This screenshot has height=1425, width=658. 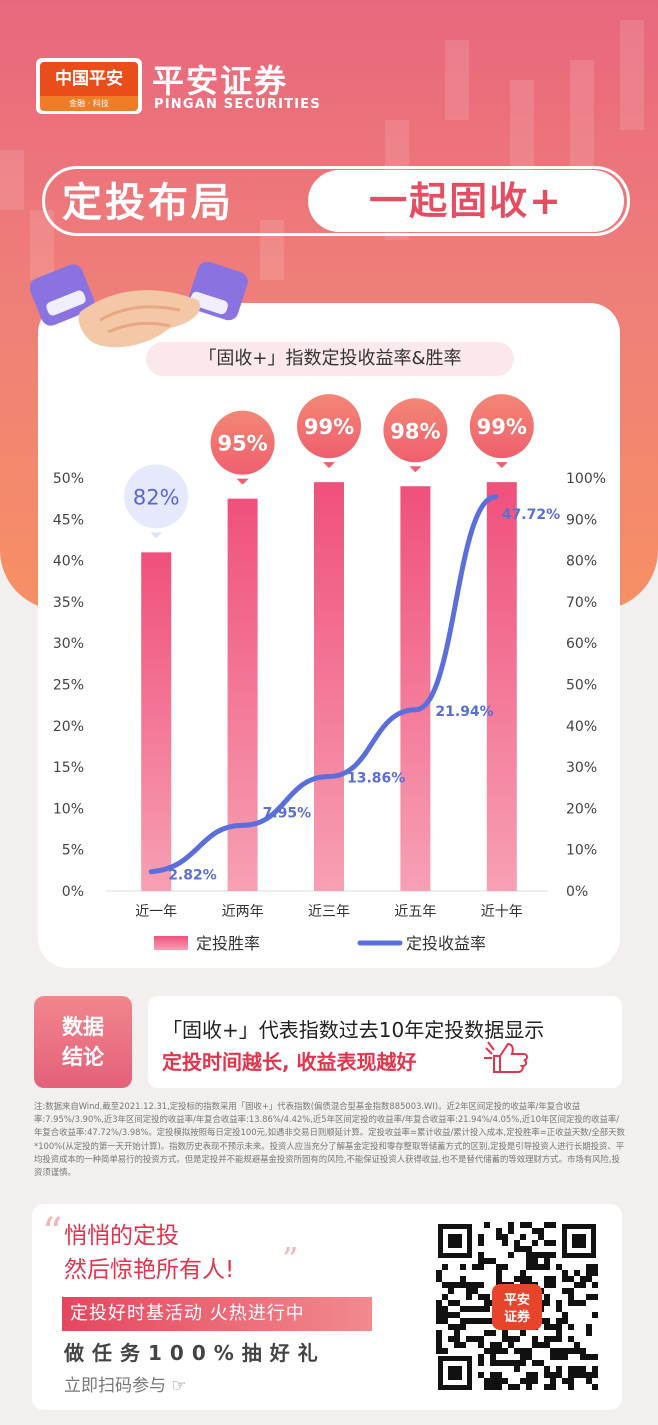 What do you see at coordinates (115, 1386) in the screenshot?
I see `scan-cta-label: 立即扫码参与` at bounding box center [115, 1386].